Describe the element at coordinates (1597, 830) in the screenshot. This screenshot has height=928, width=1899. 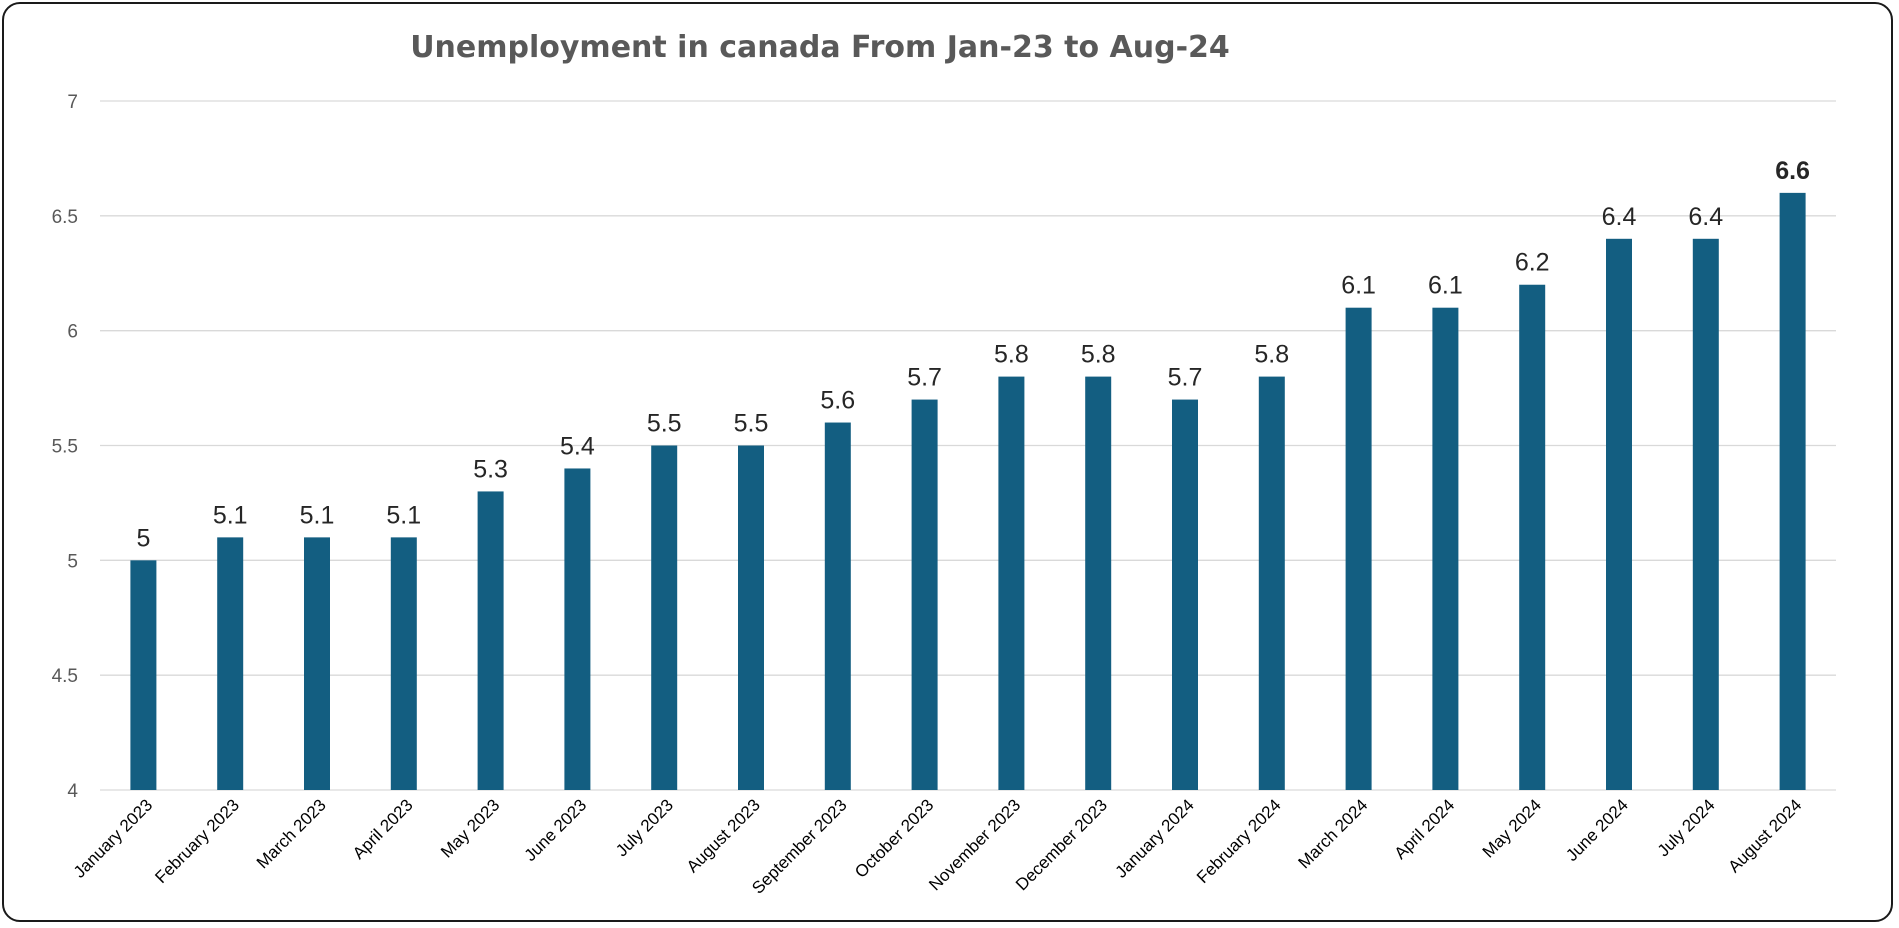
I see `x-tick-label: June 2024` at that location.